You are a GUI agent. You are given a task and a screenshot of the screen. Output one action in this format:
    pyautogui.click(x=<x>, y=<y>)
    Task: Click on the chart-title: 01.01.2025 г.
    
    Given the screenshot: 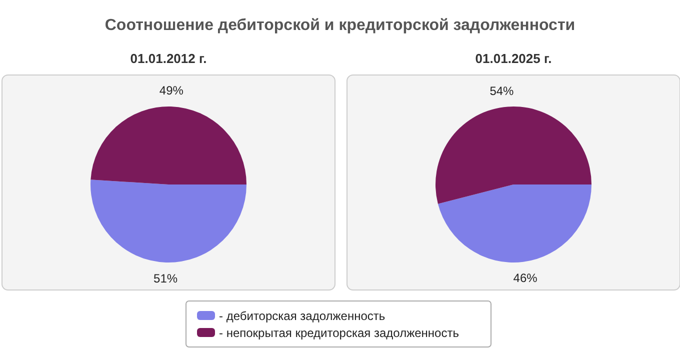 What is the action you would take?
    pyautogui.click(x=513, y=58)
    